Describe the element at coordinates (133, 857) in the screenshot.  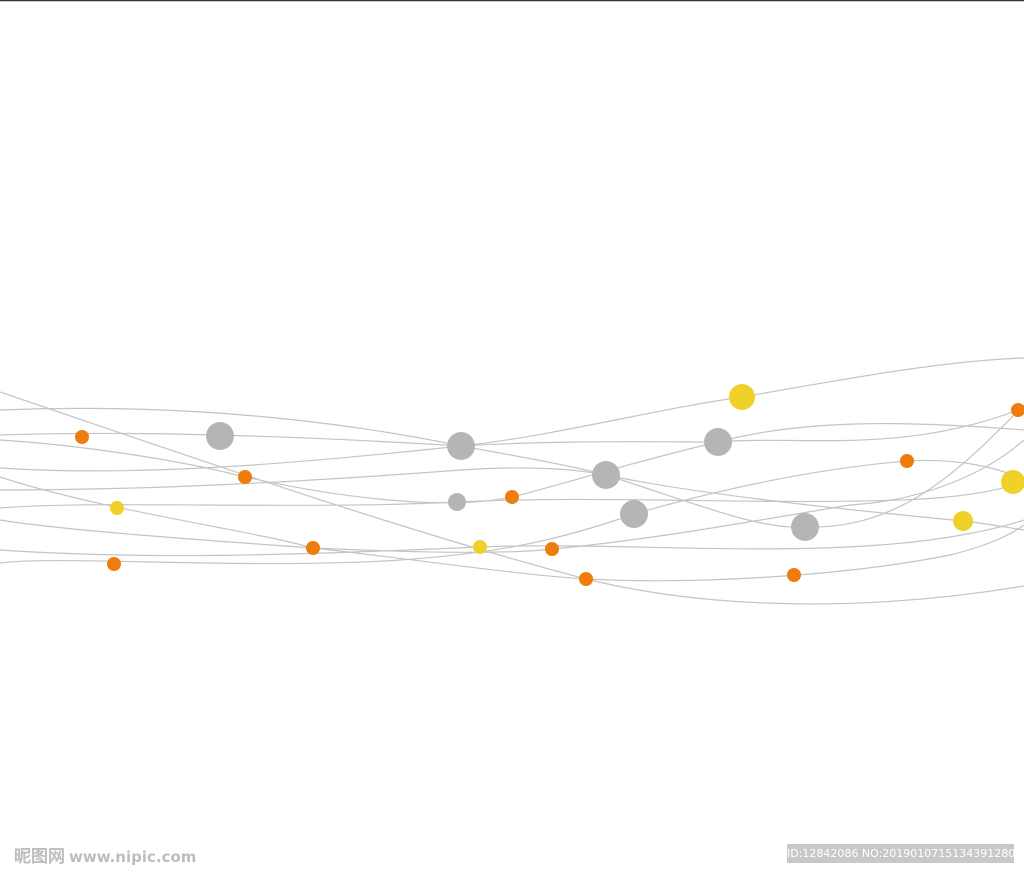
I see `url-text: www.nipic.com` at that location.